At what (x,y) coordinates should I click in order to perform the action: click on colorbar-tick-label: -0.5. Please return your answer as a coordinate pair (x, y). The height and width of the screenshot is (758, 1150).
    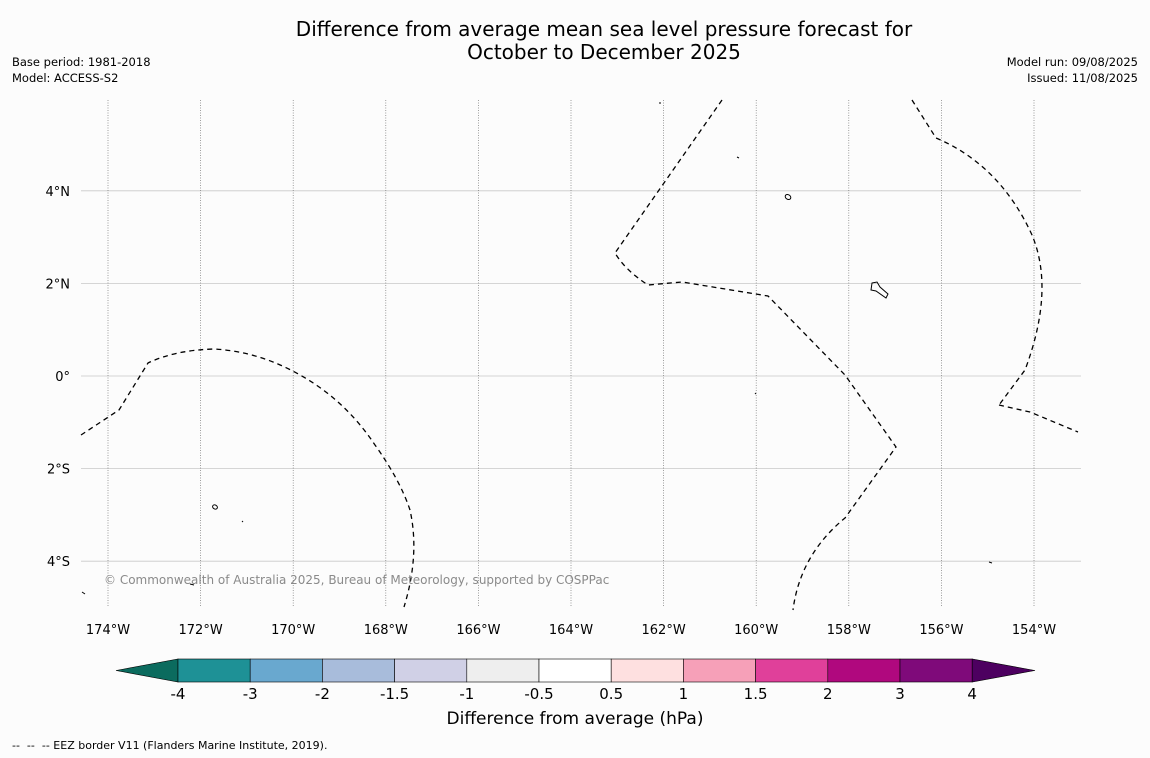
    Looking at the image, I should click on (538, 694).